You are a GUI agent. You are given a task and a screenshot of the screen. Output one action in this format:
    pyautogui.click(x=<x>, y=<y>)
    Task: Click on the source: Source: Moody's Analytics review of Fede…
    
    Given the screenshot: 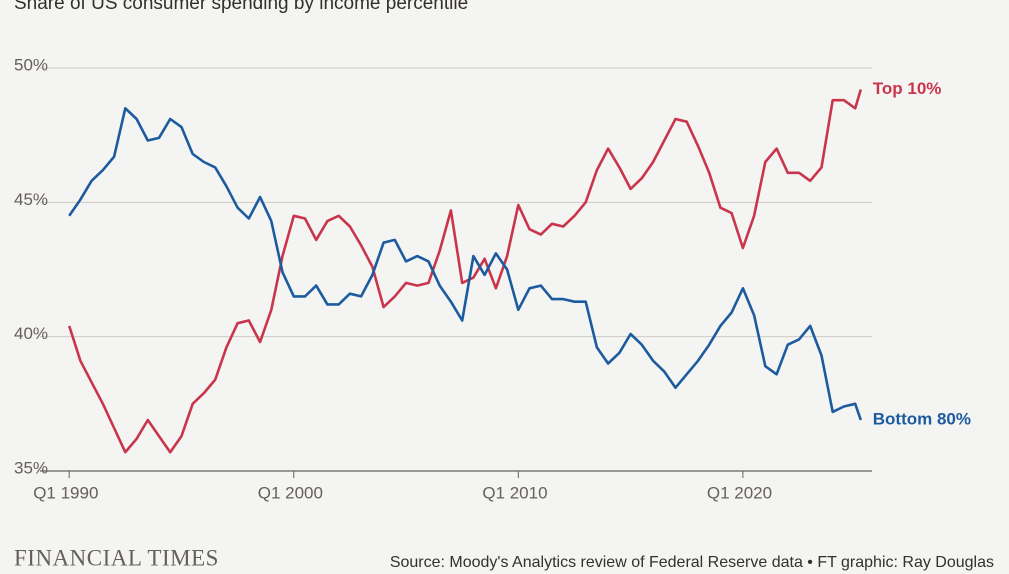 What is the action you would take?
    pyautogui.click(x=692, y=562)
    